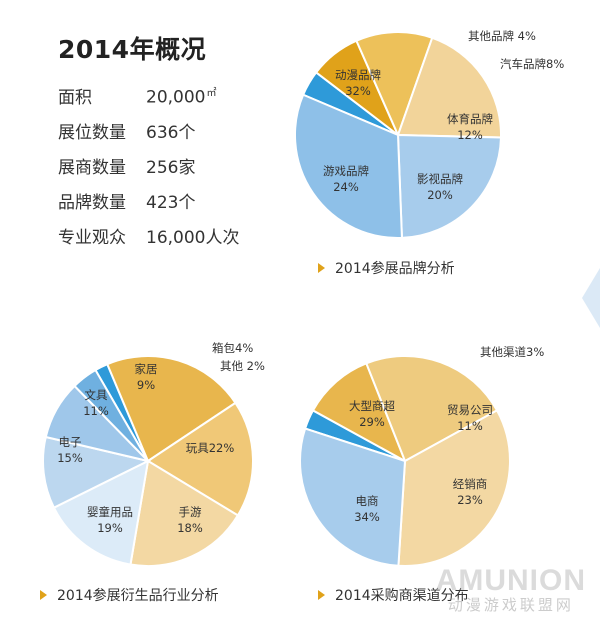 This screenshot has width=600, height=625. Describe the element at coordinates (395, 269) in the screenshot. I see `chart-title: 2014参展品牌分析` at that location.